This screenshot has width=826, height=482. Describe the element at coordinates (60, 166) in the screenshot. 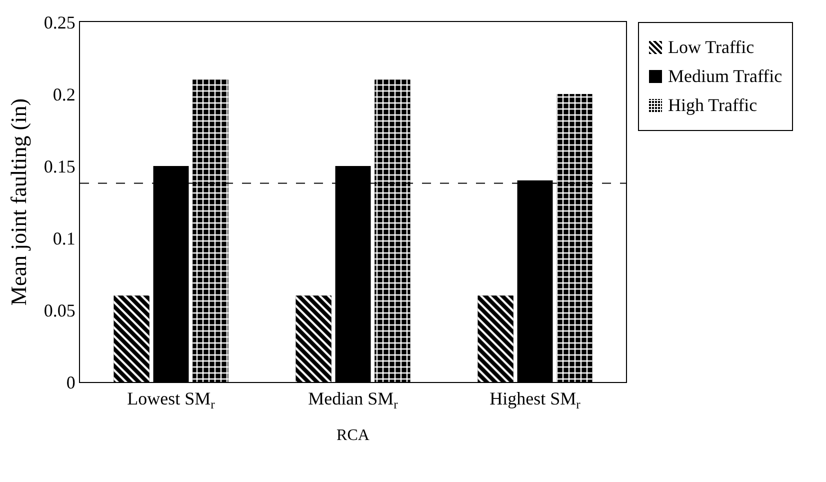

I see `y-tick-label: 0.15` at that location.